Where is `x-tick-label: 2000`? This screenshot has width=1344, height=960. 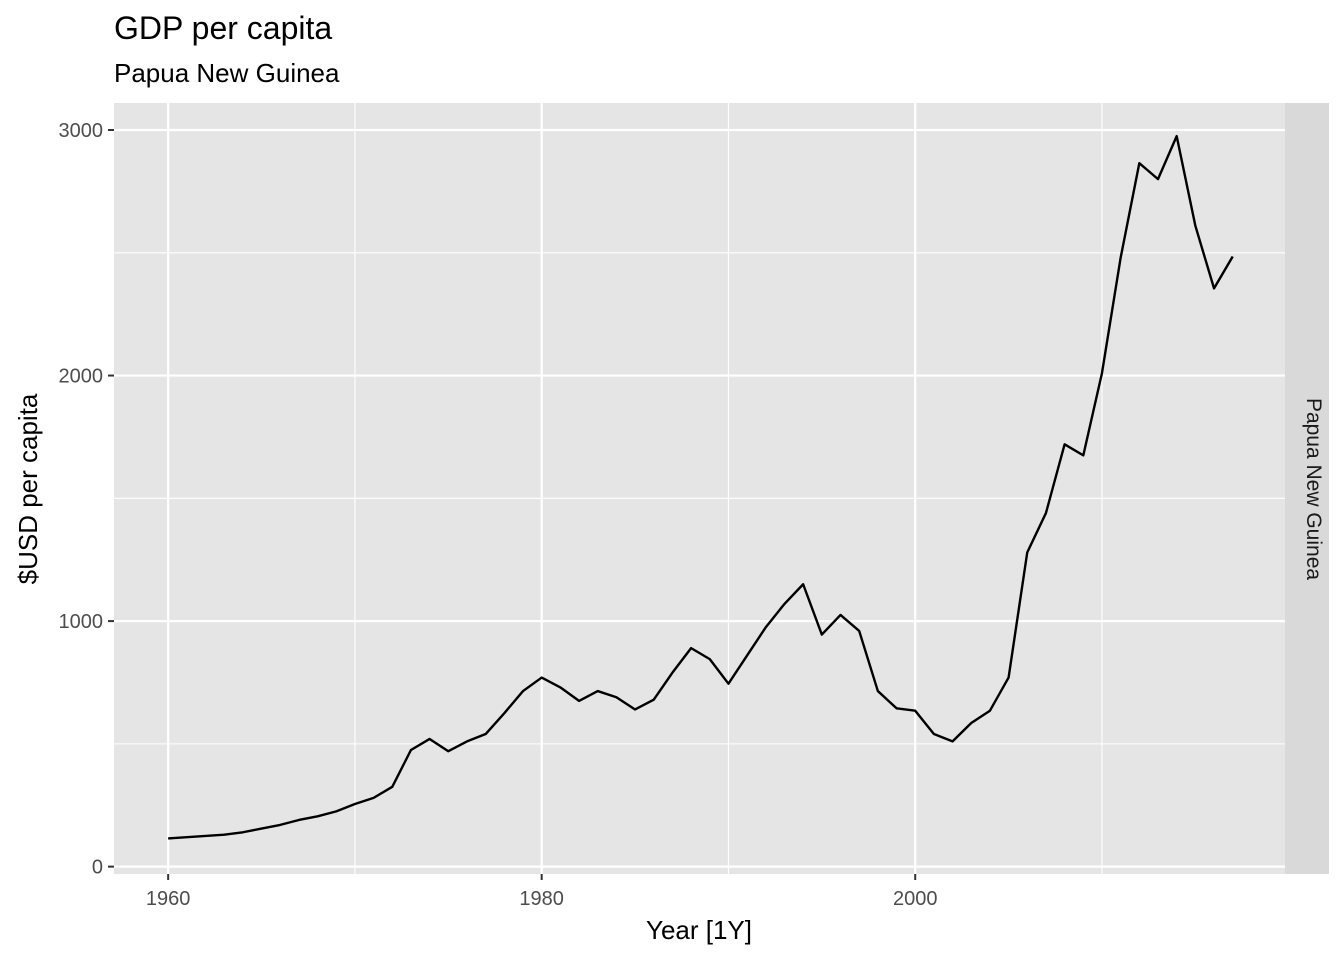 x-tick-label: 2000 is located at coordinates (915, 899).